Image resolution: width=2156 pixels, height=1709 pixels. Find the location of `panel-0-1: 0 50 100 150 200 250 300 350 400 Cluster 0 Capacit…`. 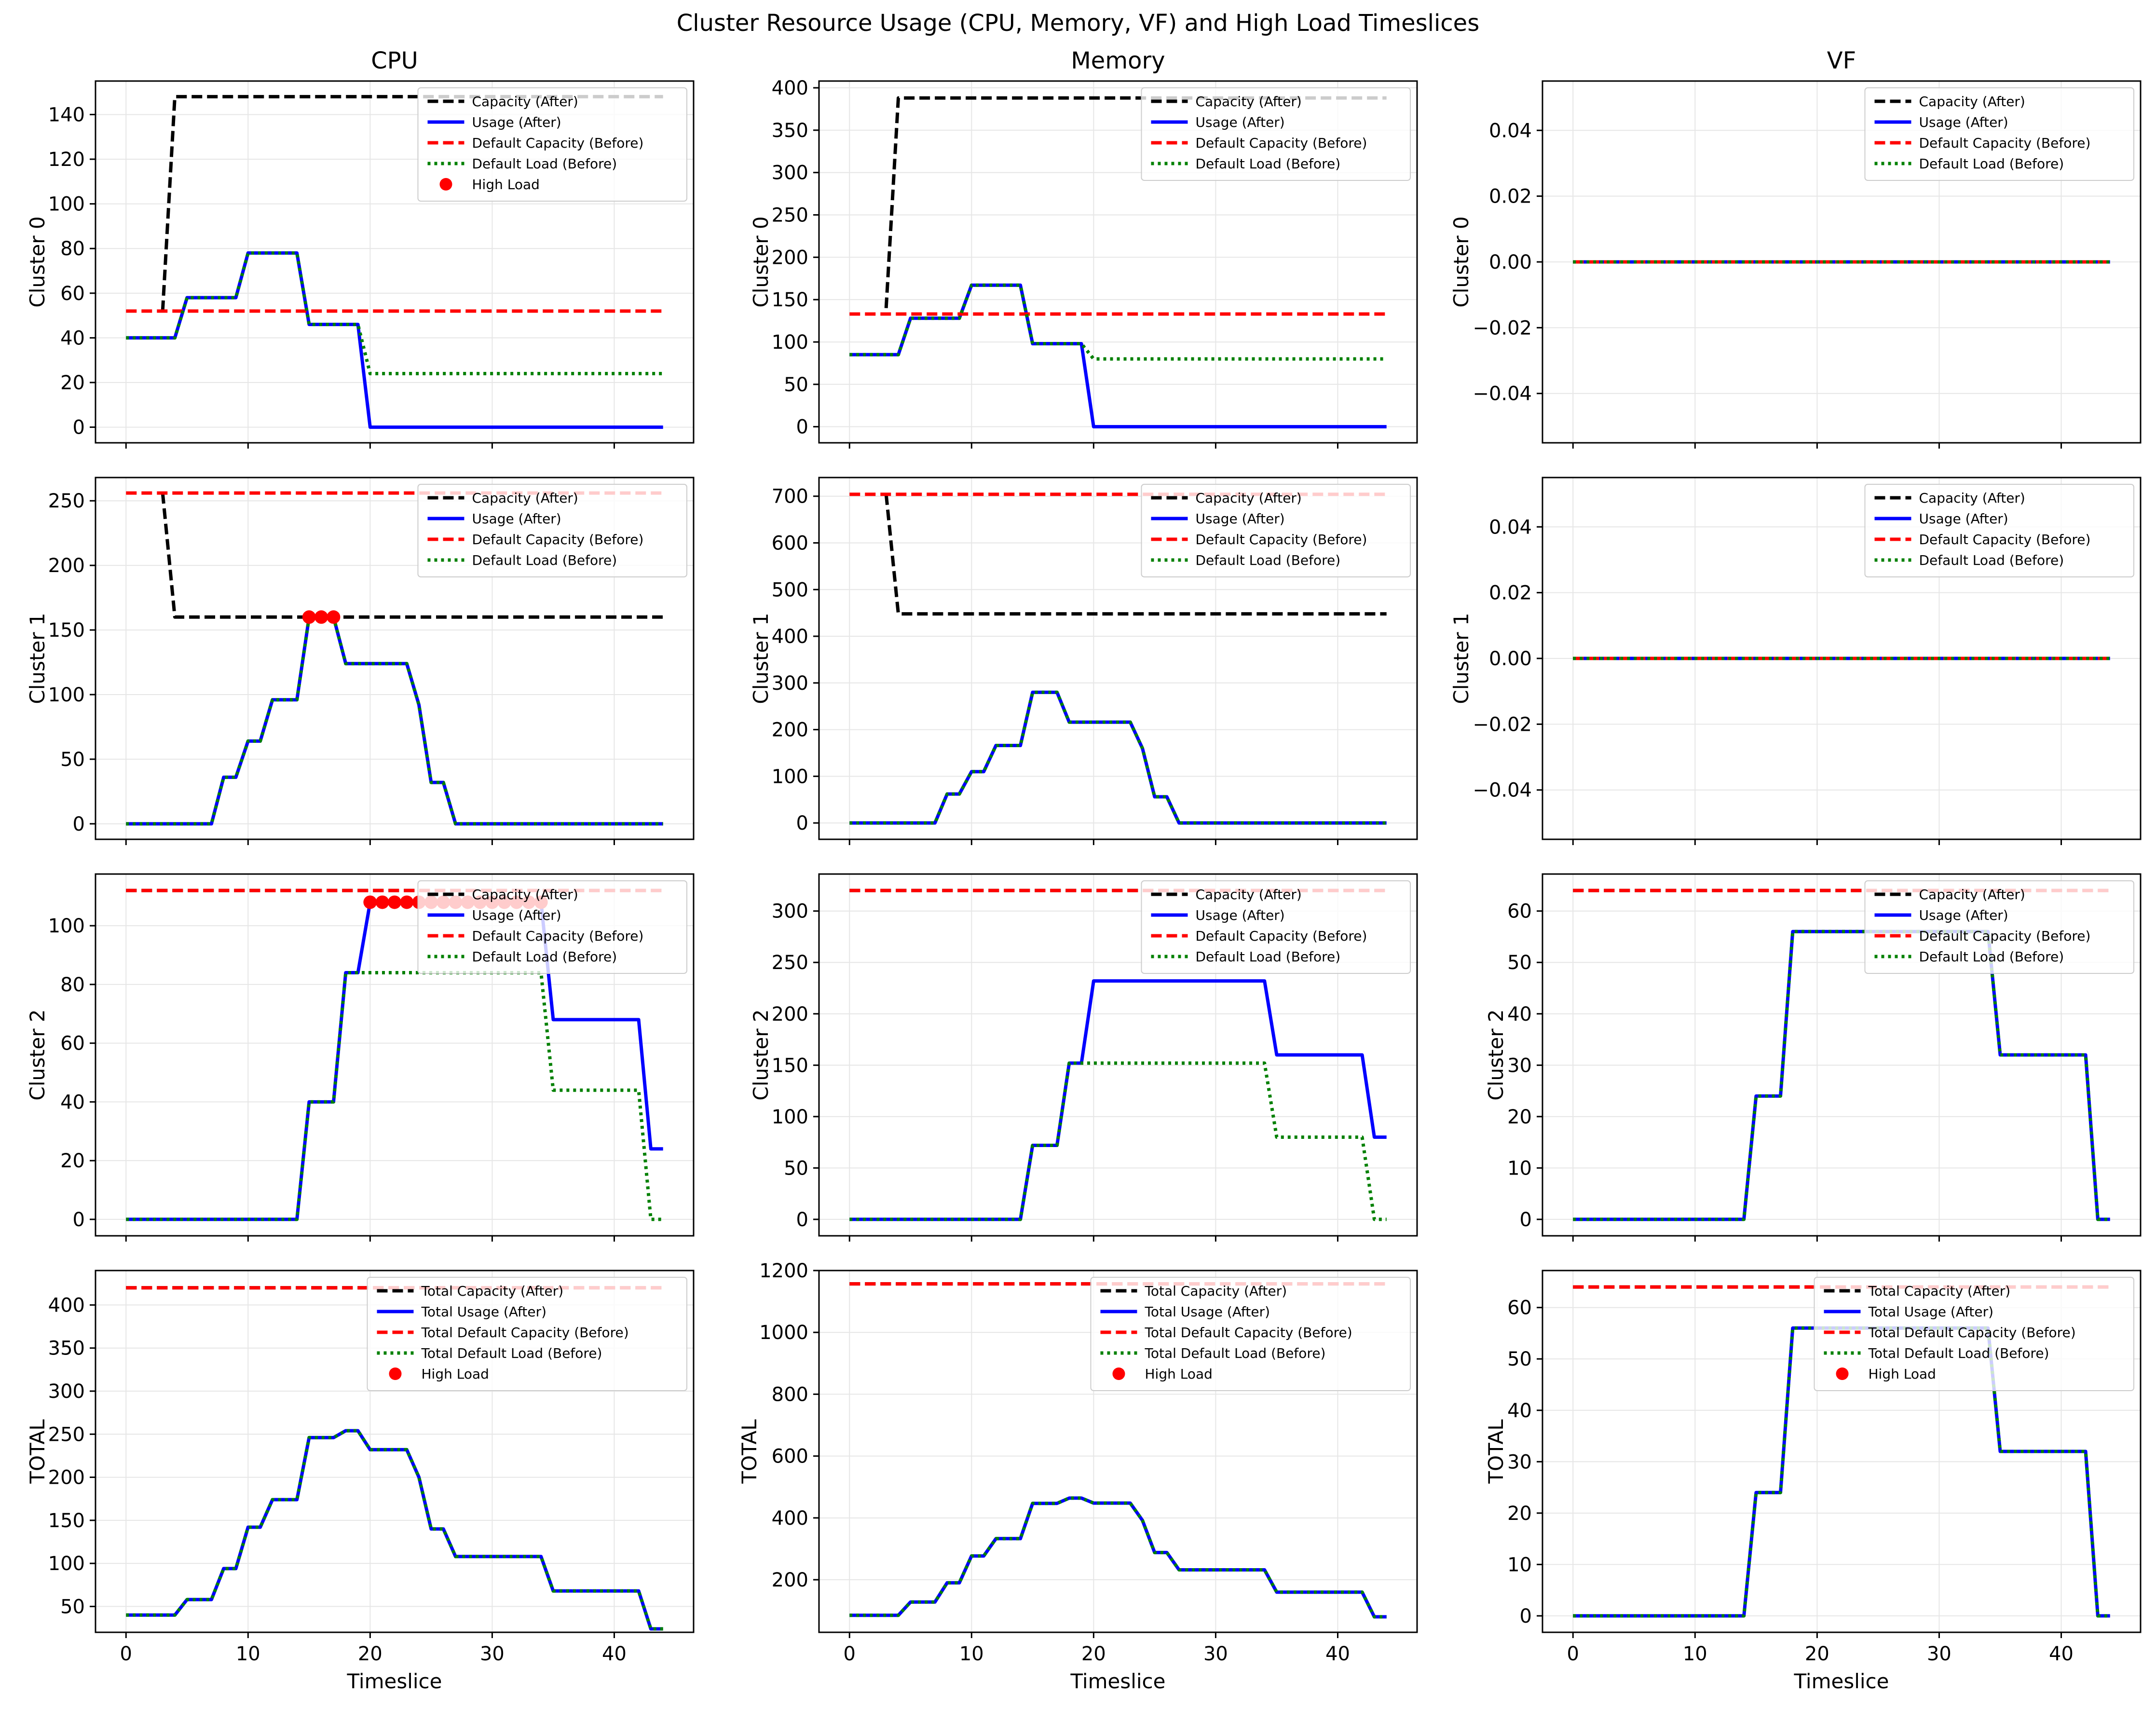

panel-0-1: 0 50 100 150 200 250 300 350 400 Cluster 0 Capacit… is located at coordinates (1083, 263).